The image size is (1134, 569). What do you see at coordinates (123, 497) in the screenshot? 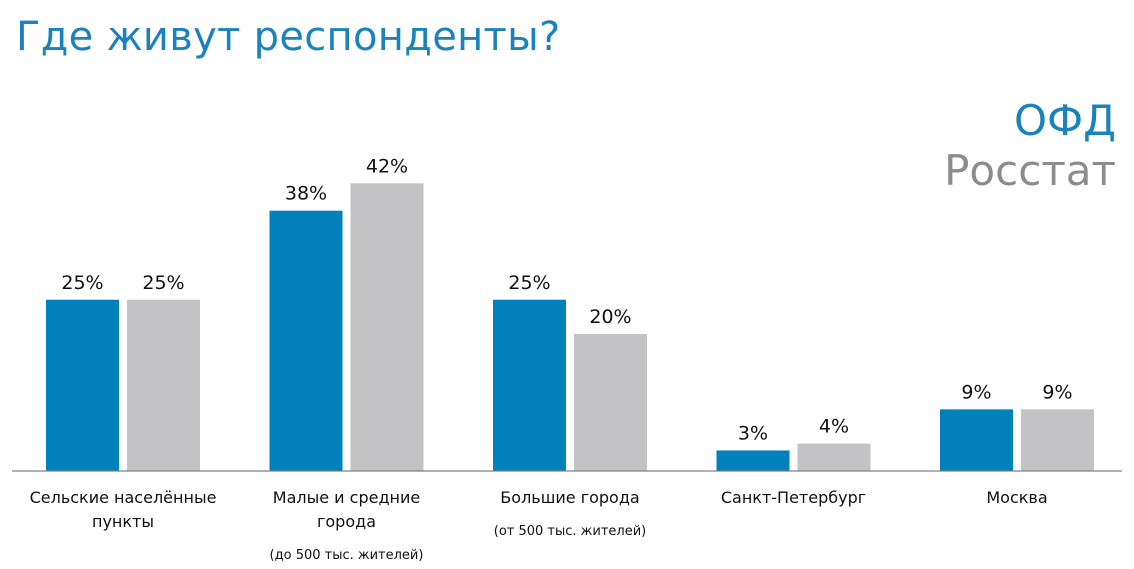
I see `category-label: Сельские населённые` at bounding box center [123, 497].